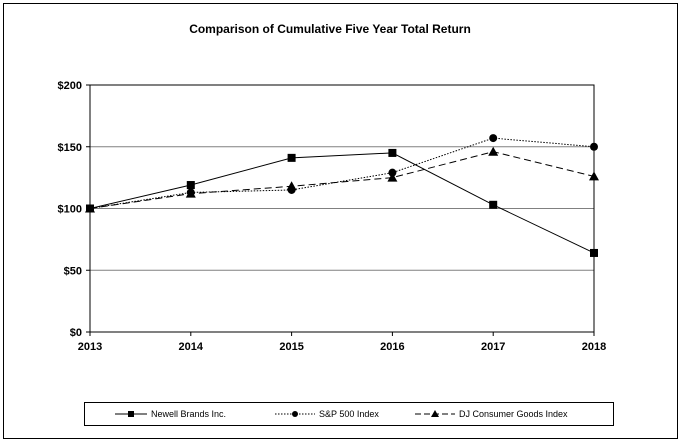 Image resolution: width=682 pixels, height=444 pixels. I want to click on y-tick-label: $50, so click(73, 271).